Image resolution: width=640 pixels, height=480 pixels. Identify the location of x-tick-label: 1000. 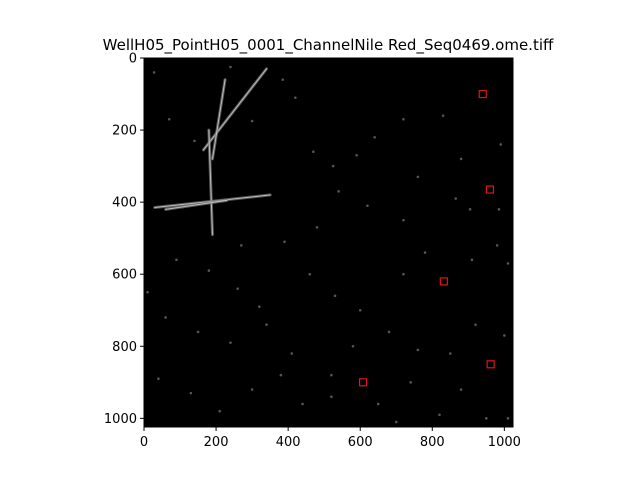
(504, 442).